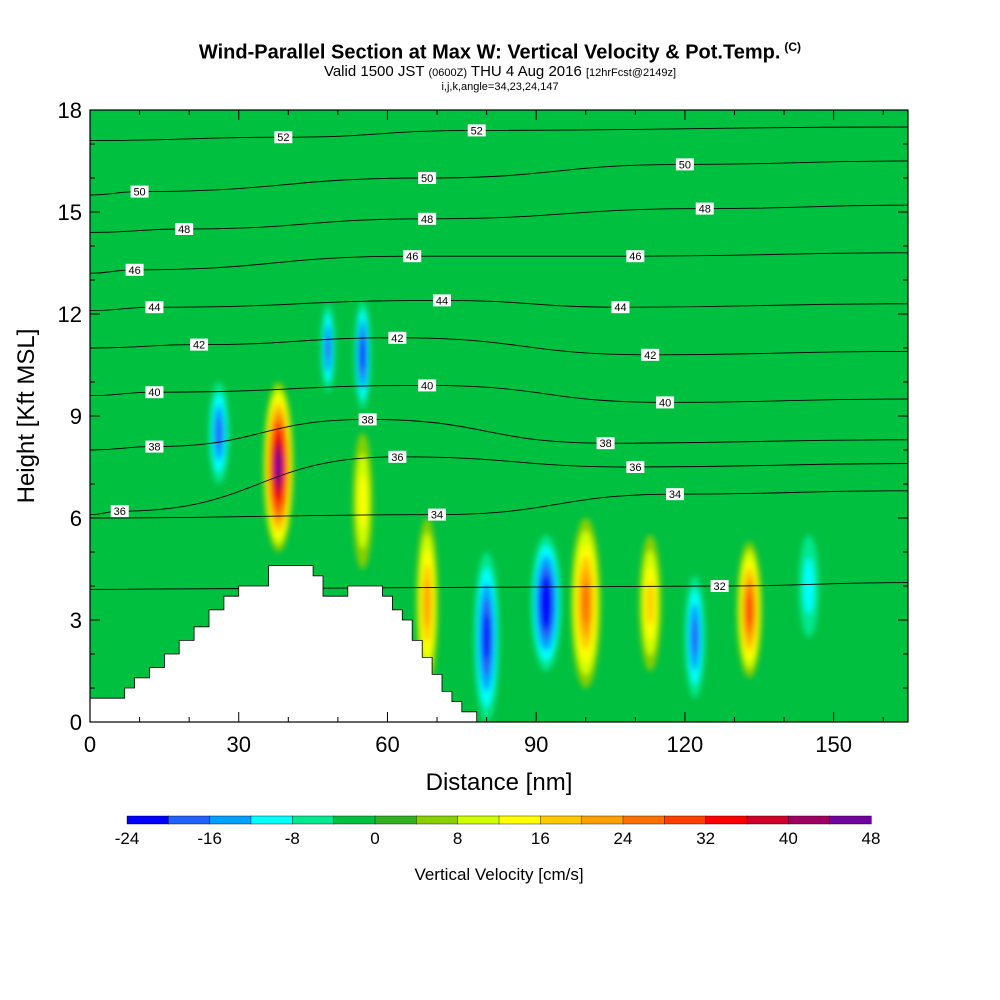  I want to click on colorbar-tick-label: 40, so click(788, 838).